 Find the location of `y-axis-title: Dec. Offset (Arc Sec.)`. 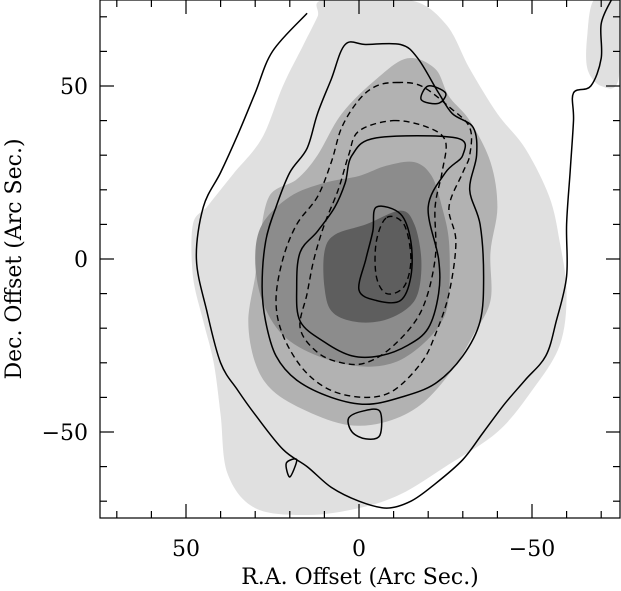

y-axis-title: Dec. Offset (Arc Sec.) is located at coordinates (14, 258).